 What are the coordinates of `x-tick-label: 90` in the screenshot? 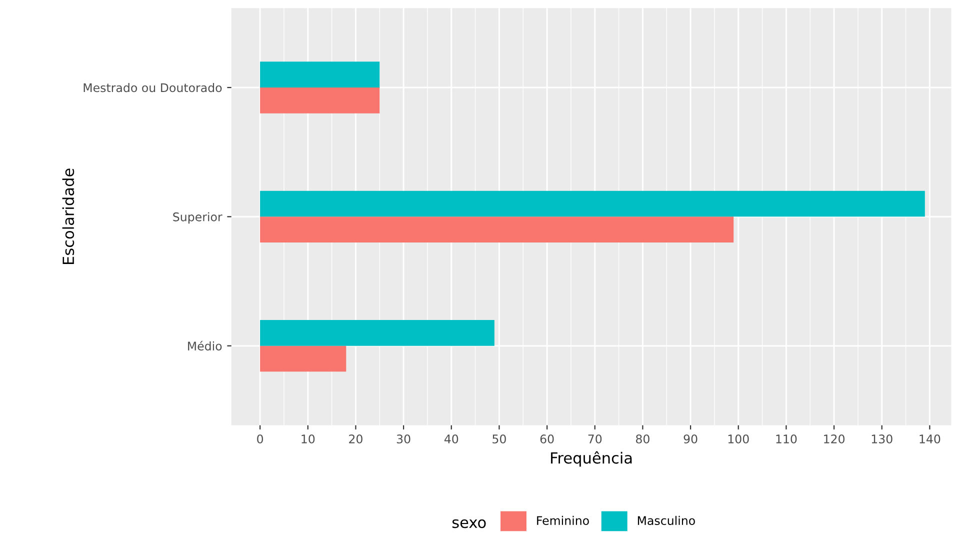 It's located at (691, 439).